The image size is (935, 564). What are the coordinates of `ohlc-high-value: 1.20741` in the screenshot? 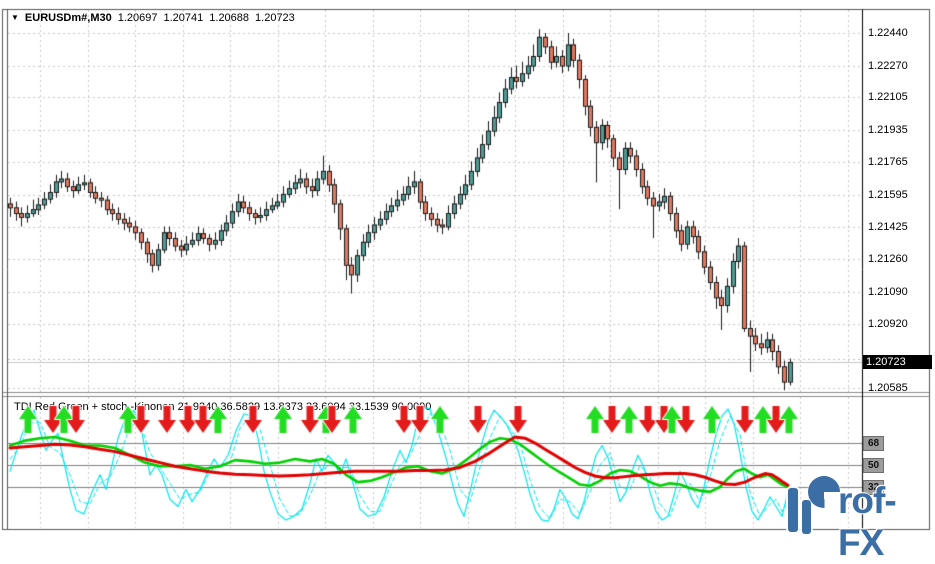 It's located at (183, 18).